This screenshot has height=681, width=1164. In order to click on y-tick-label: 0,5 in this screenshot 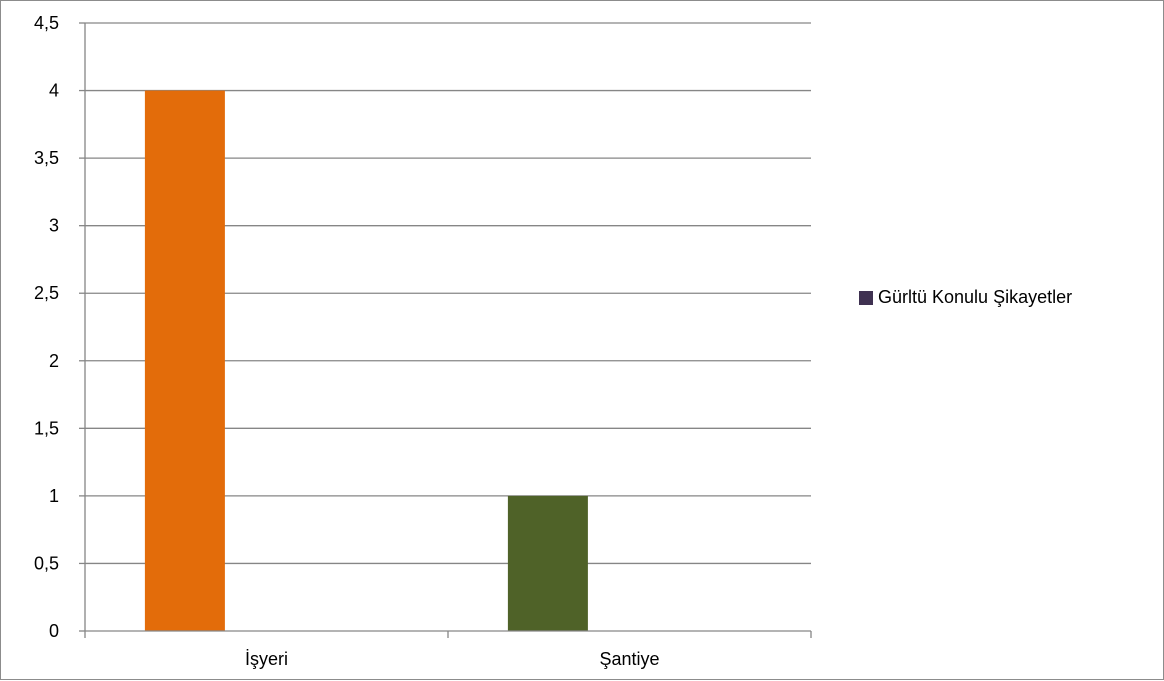, I will do `click(46, 563)`.